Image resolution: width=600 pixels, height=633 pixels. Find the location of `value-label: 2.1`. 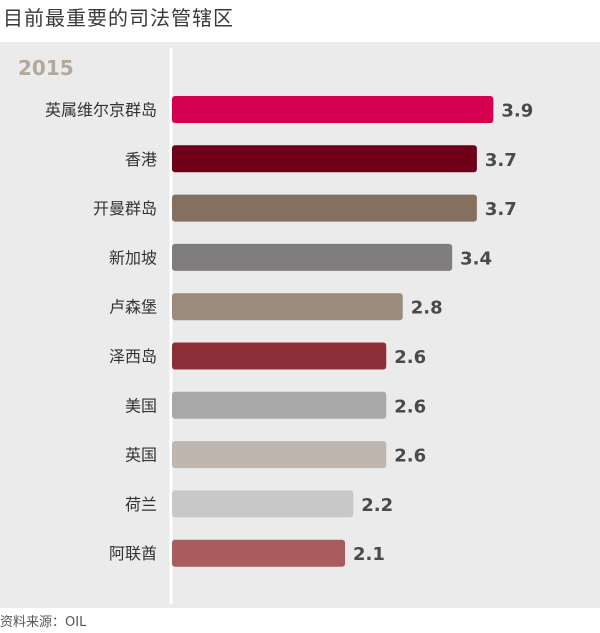

value-label: 2.1 is located at coordinates (369, 554).